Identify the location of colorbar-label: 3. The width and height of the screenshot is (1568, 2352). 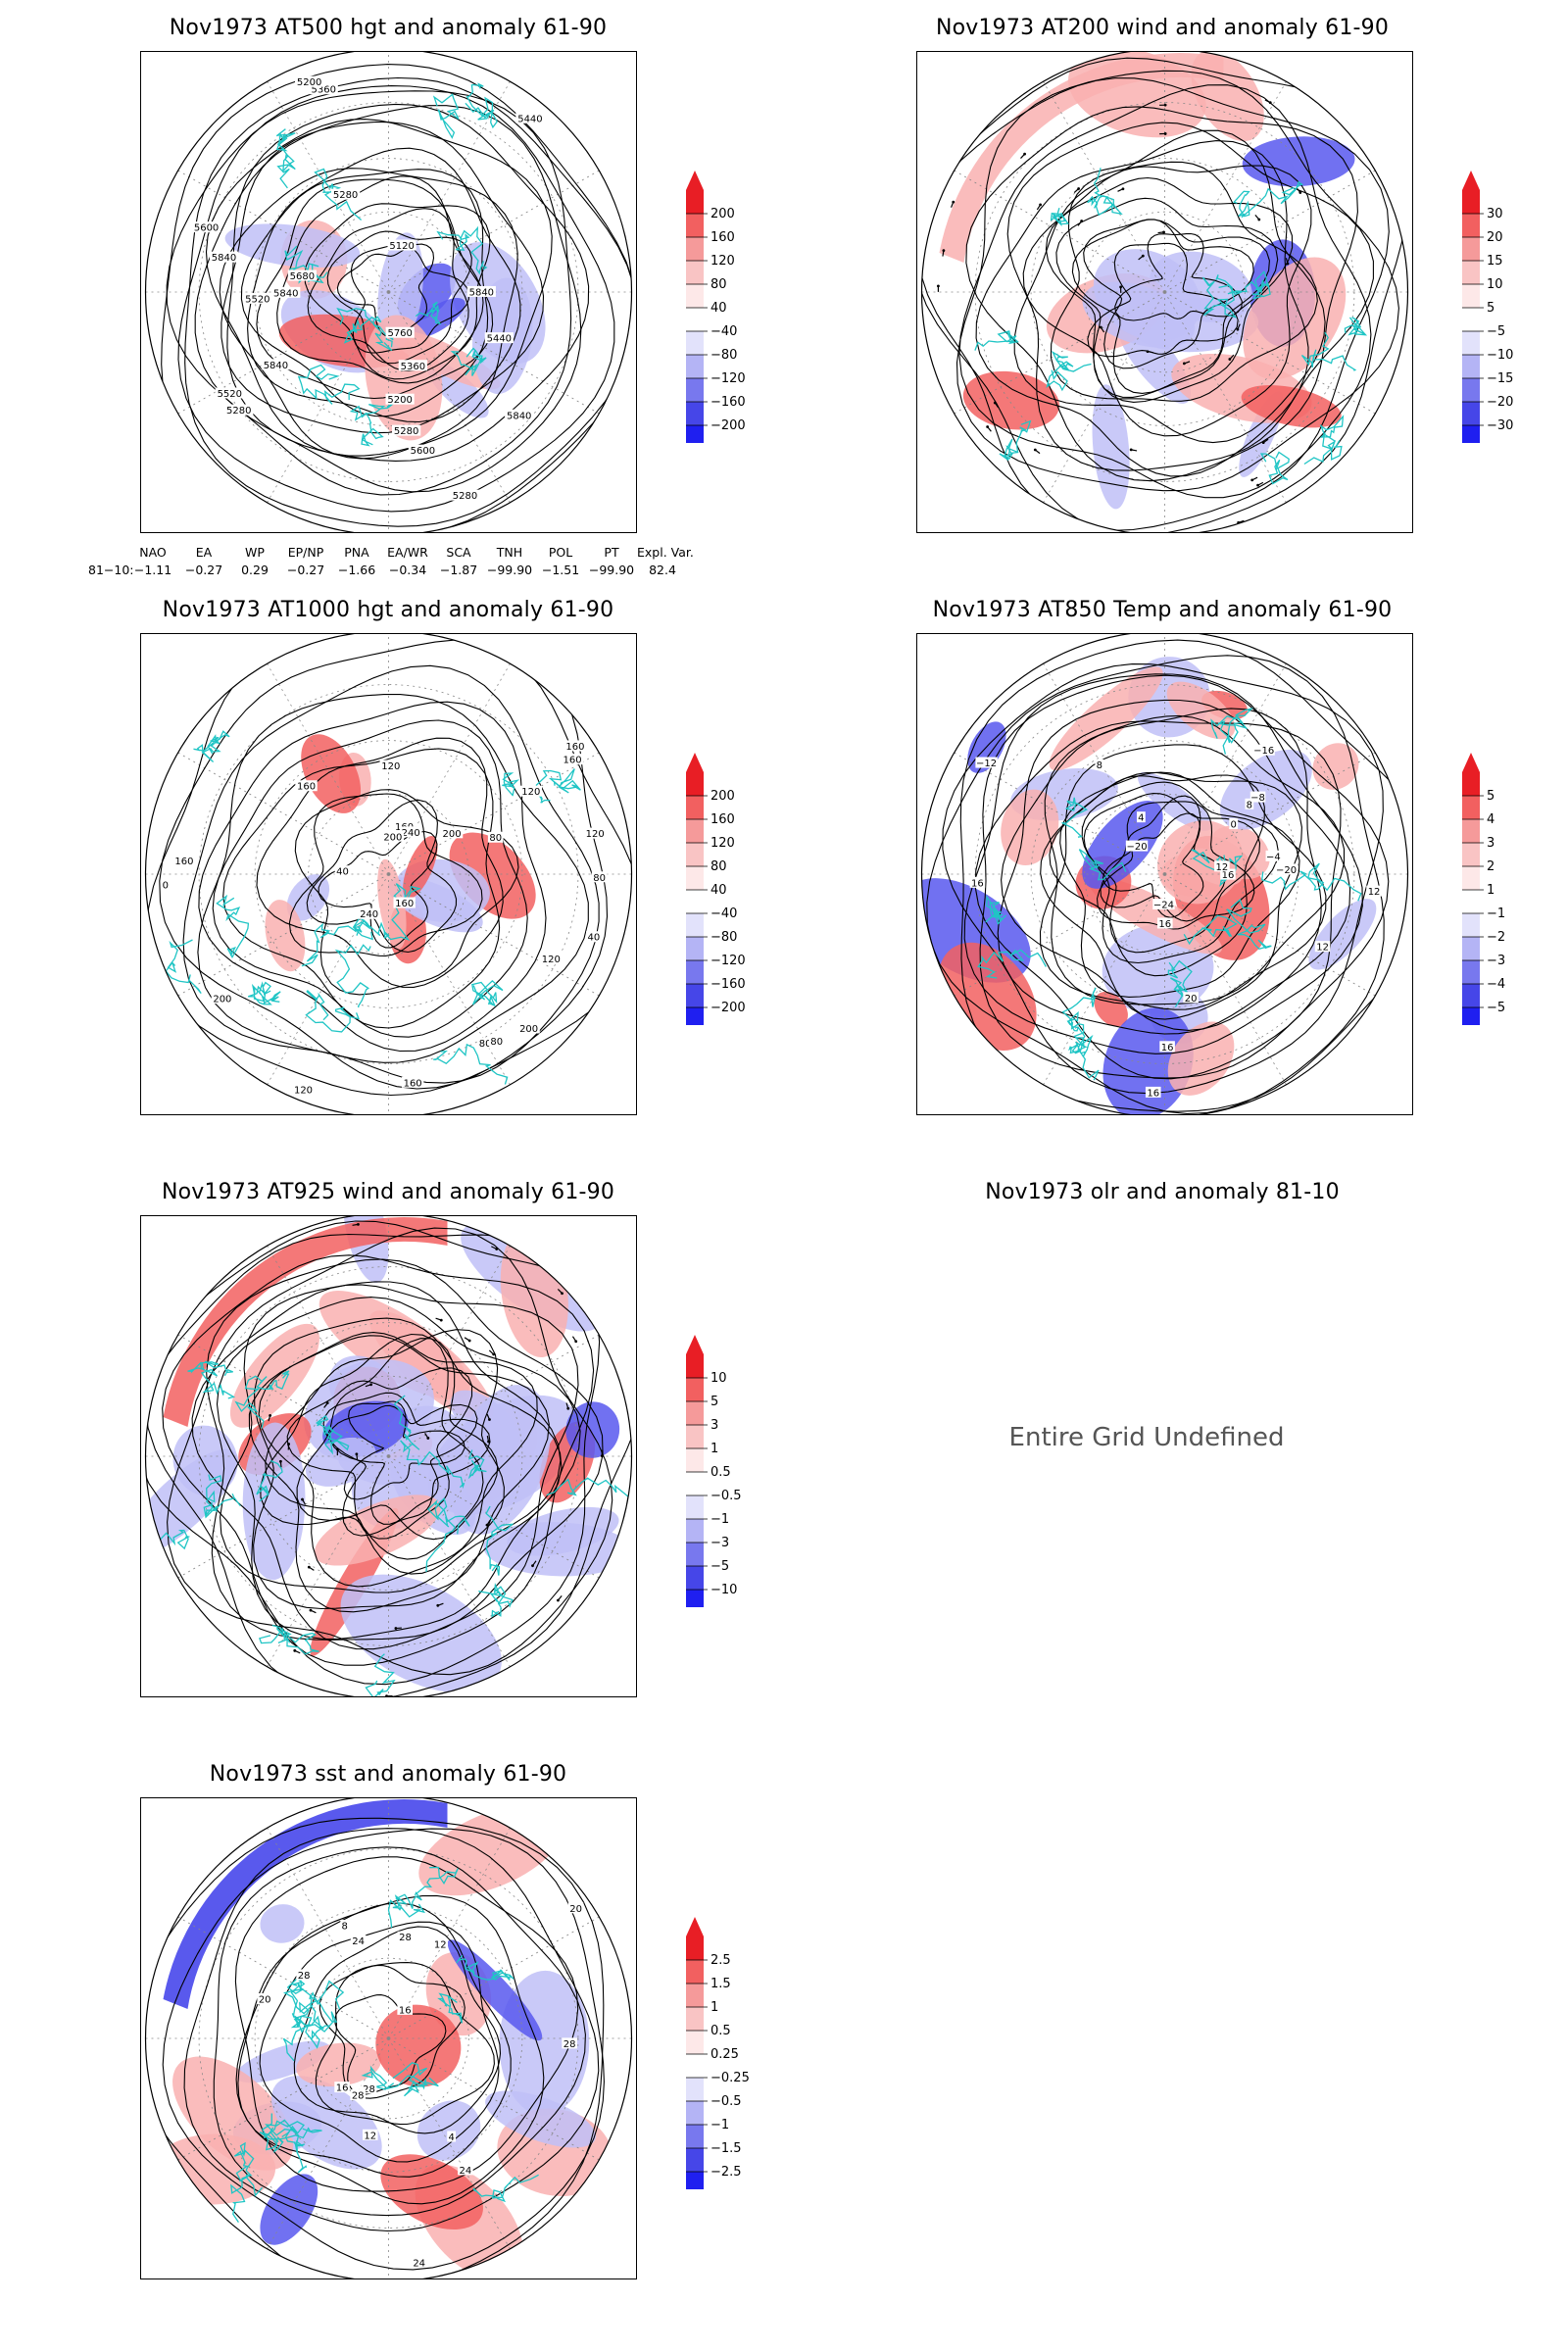
(714, 1425).